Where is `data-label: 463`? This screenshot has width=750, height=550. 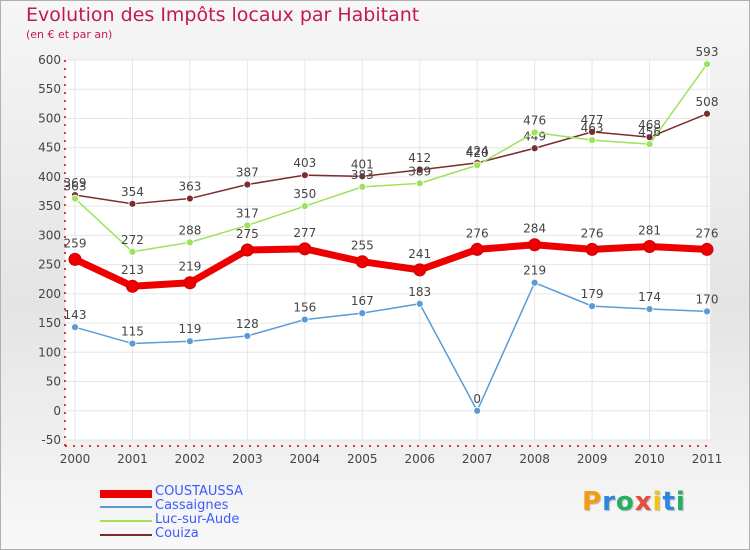 data-label: 463 is located at coordinates (592, 128).